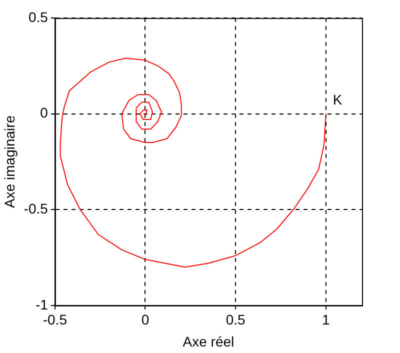 This screenshot has width=400, height=353. I want to click on x-tick-label: 0.5, so click(236, 320).